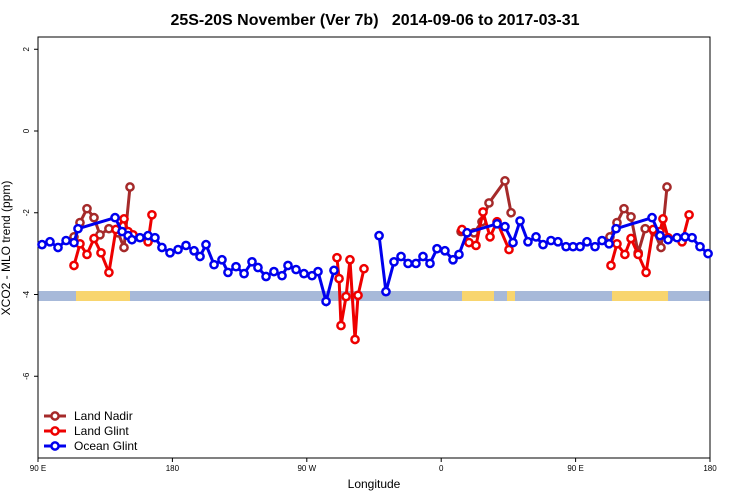 The image size is (750, 500). I want to click on y-tick-label: -2, so click(26, 213).